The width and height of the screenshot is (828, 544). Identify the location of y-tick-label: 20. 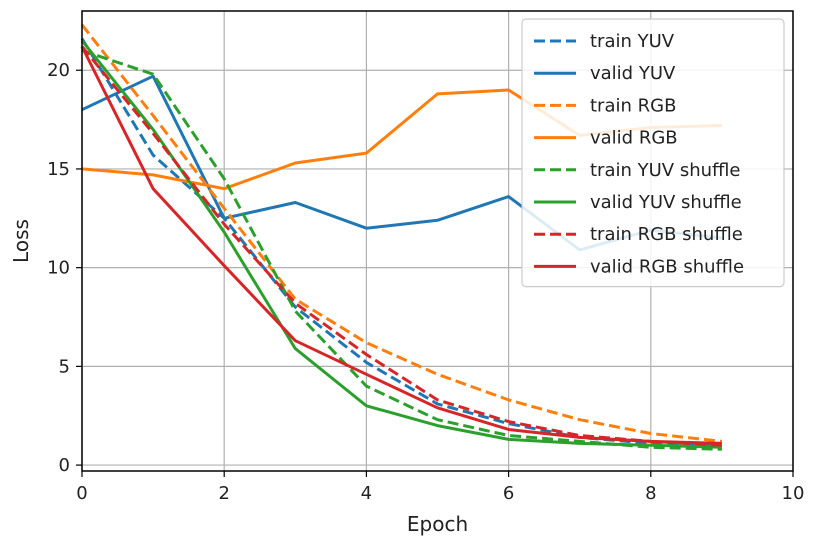
(58, 70).